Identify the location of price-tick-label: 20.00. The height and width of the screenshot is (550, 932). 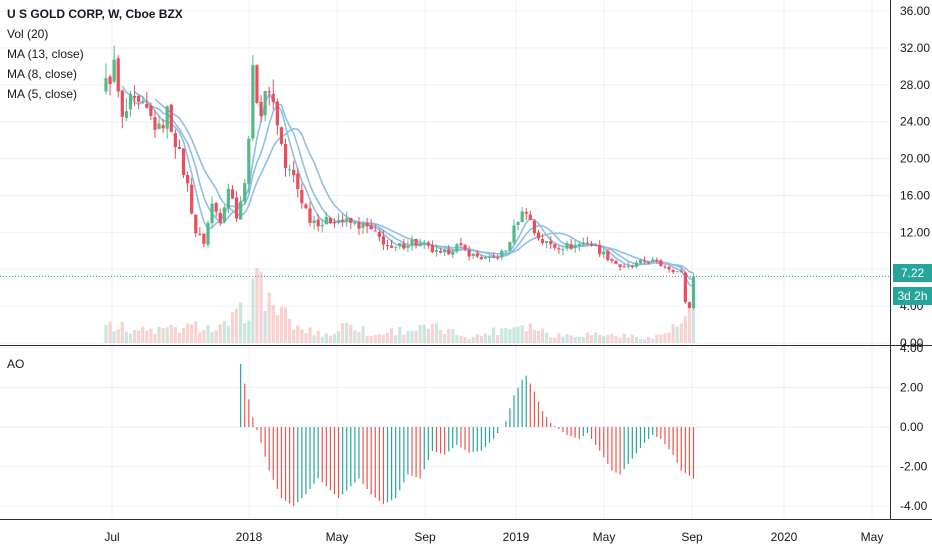
(915, 159).